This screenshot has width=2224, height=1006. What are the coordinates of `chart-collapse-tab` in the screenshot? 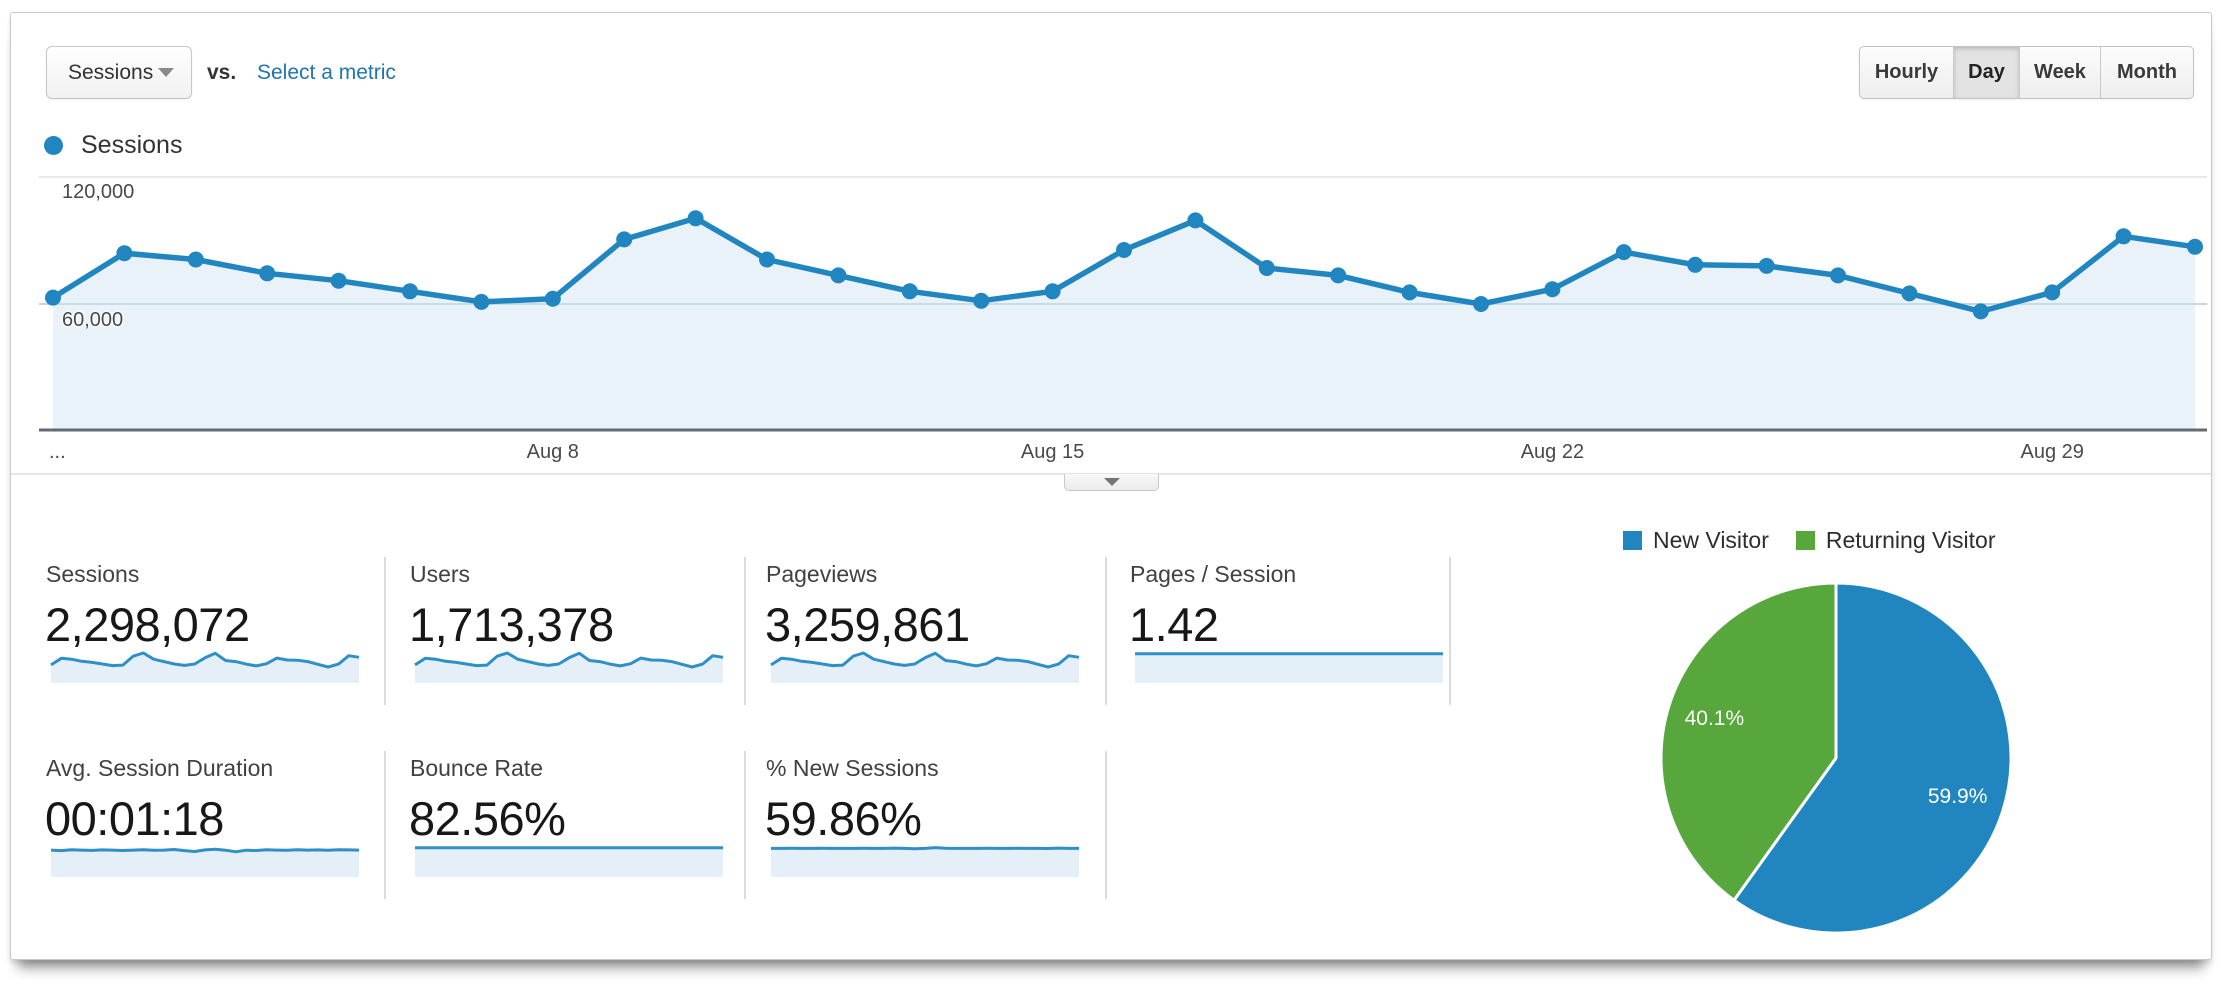 It's located at (1111, 482).